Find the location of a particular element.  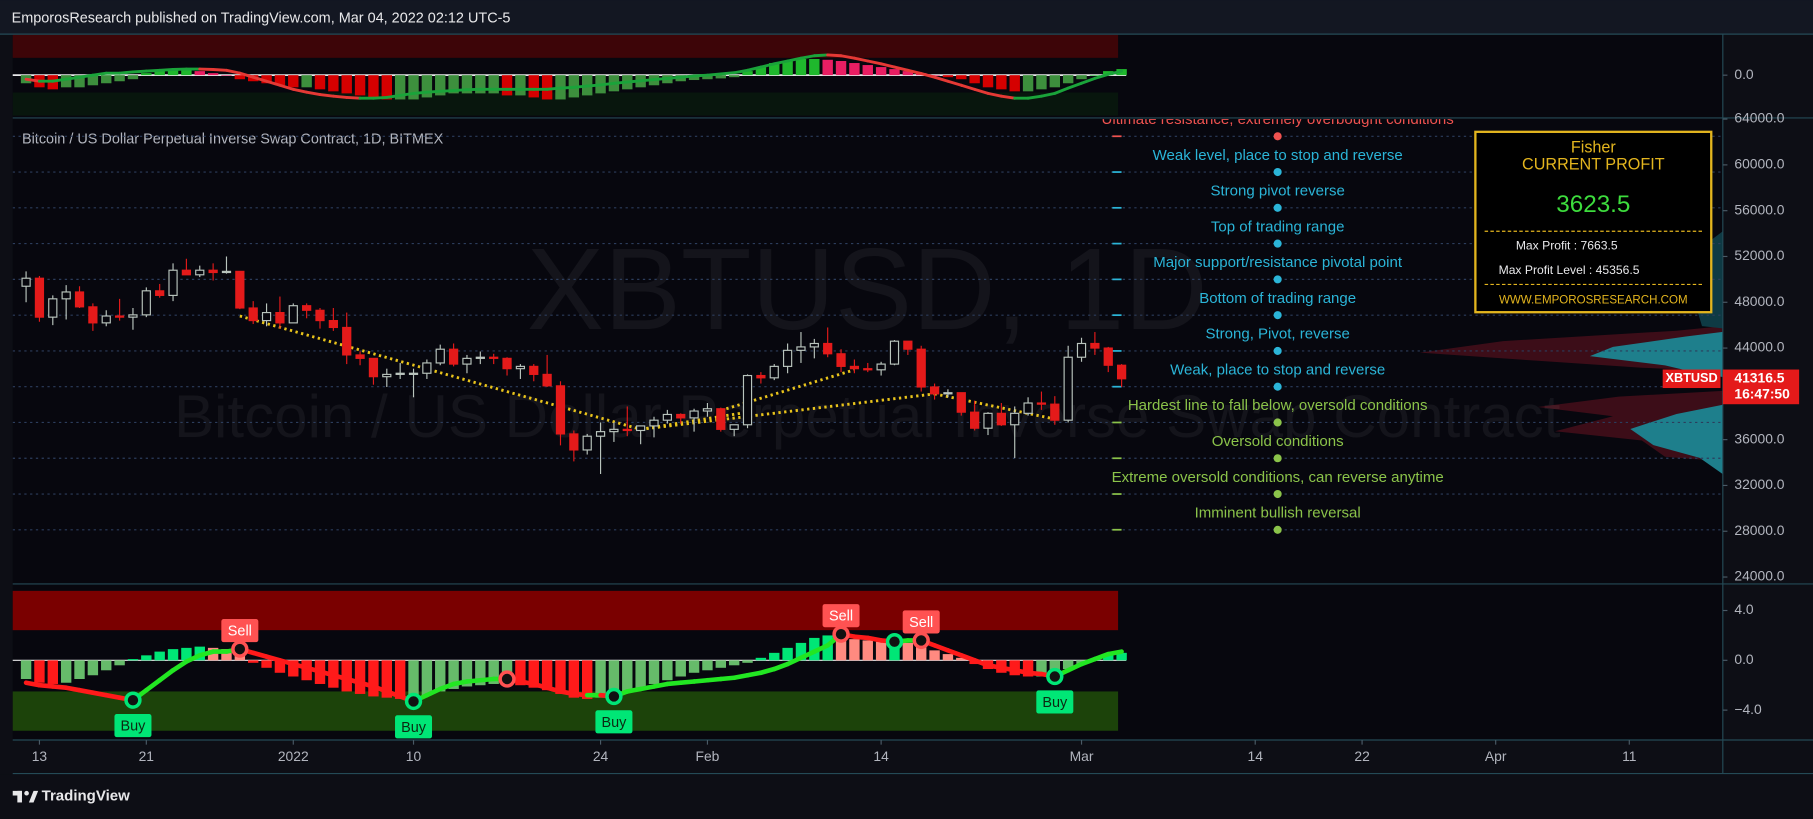

fisher-site: WWW.EMPOROSRESEARCH.COM is located at coordinates (1593, 301).